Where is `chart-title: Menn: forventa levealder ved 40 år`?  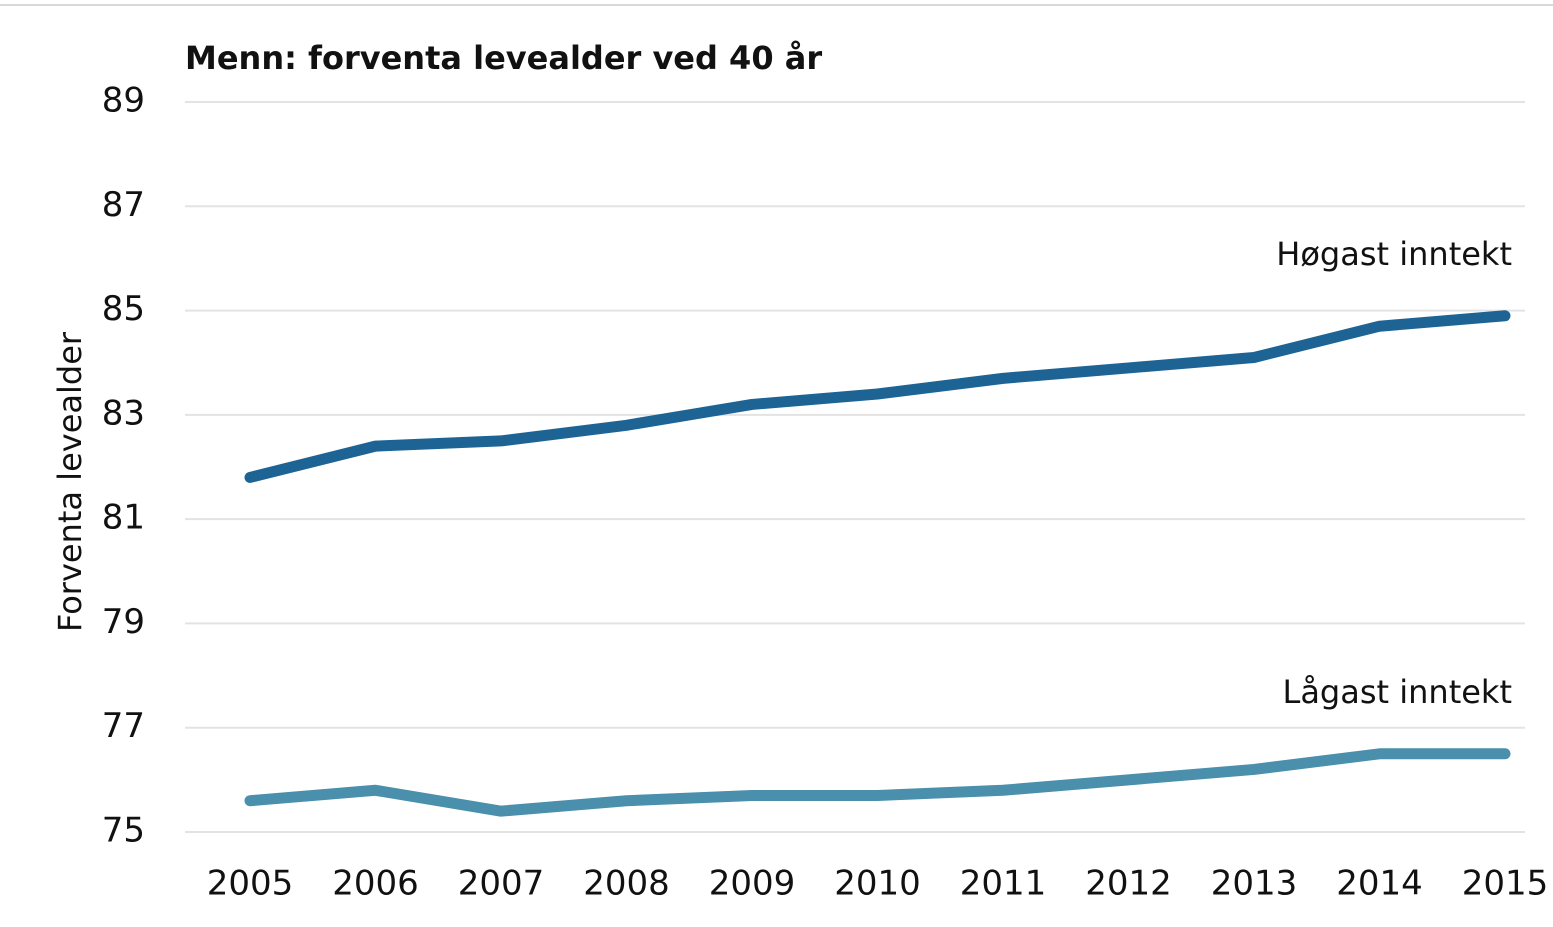
chart-title: Menn: forventa levealder ved 40 år is located at coordinates (503, 58).